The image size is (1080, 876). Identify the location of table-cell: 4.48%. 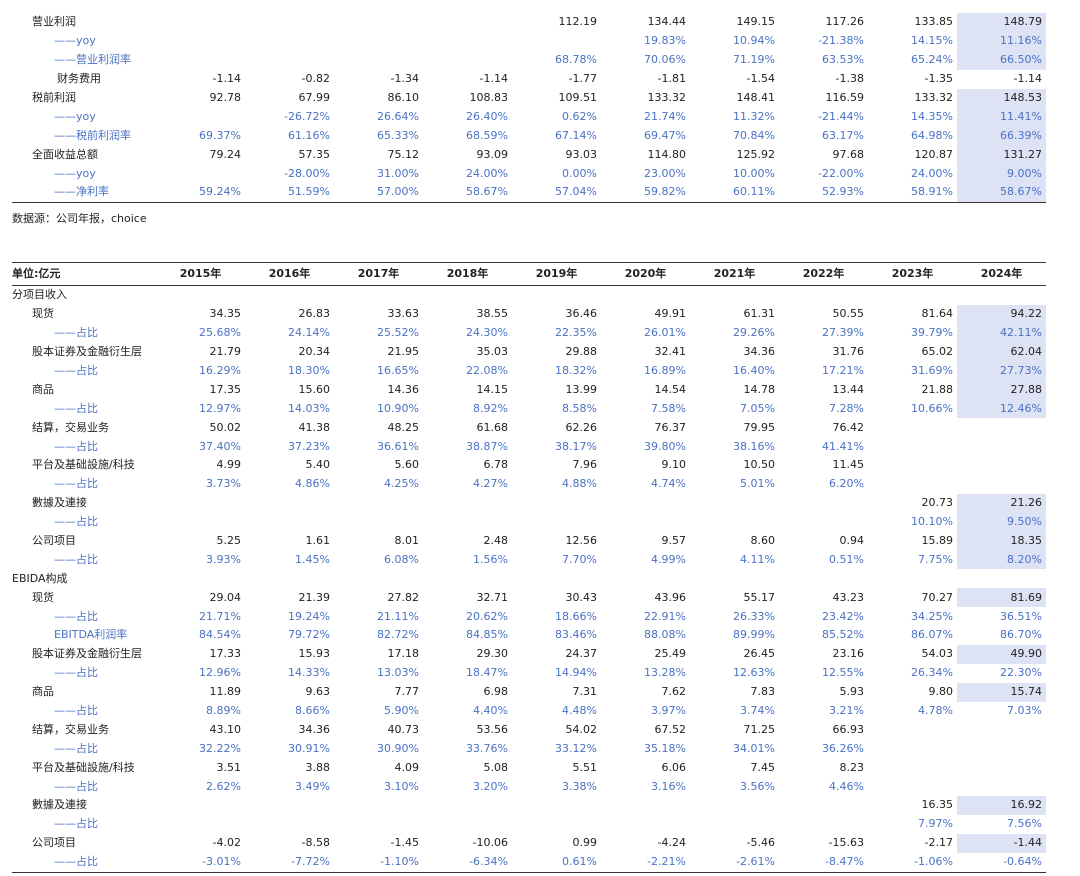
(579, 711).